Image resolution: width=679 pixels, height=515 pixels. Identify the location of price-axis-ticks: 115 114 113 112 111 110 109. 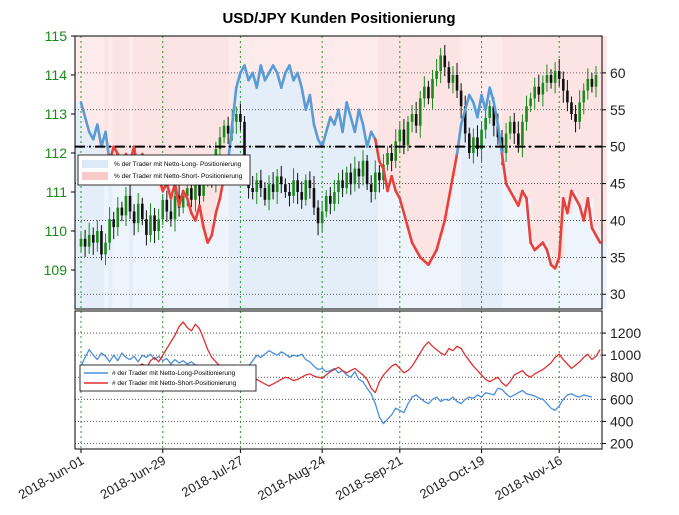
(59, 153).